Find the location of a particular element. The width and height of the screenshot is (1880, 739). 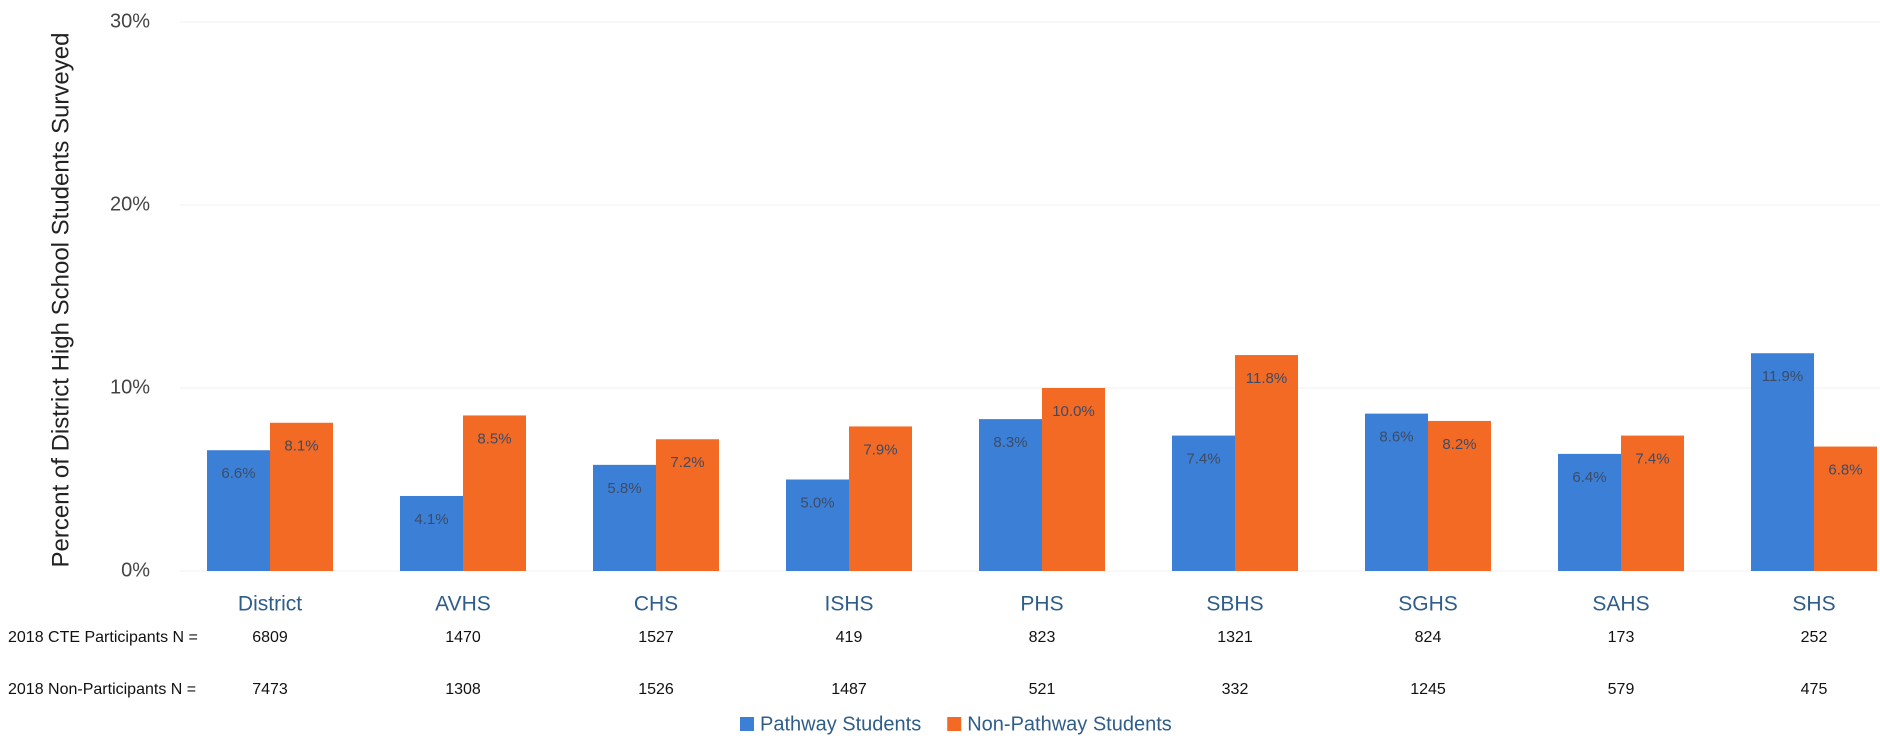

table-cell: 1487 is located at coordinates (849, 689).